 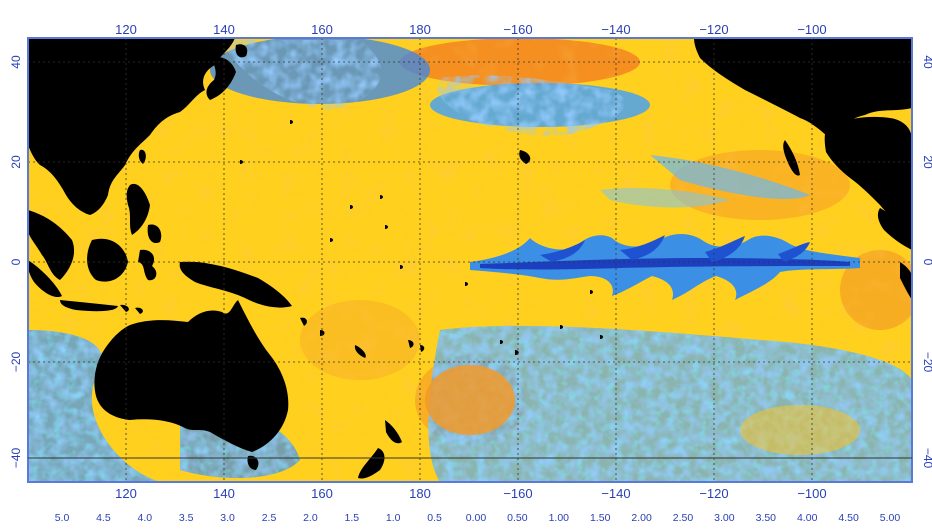 I want to click on colorbar-label: 1.5, so click(x=351, y=518).